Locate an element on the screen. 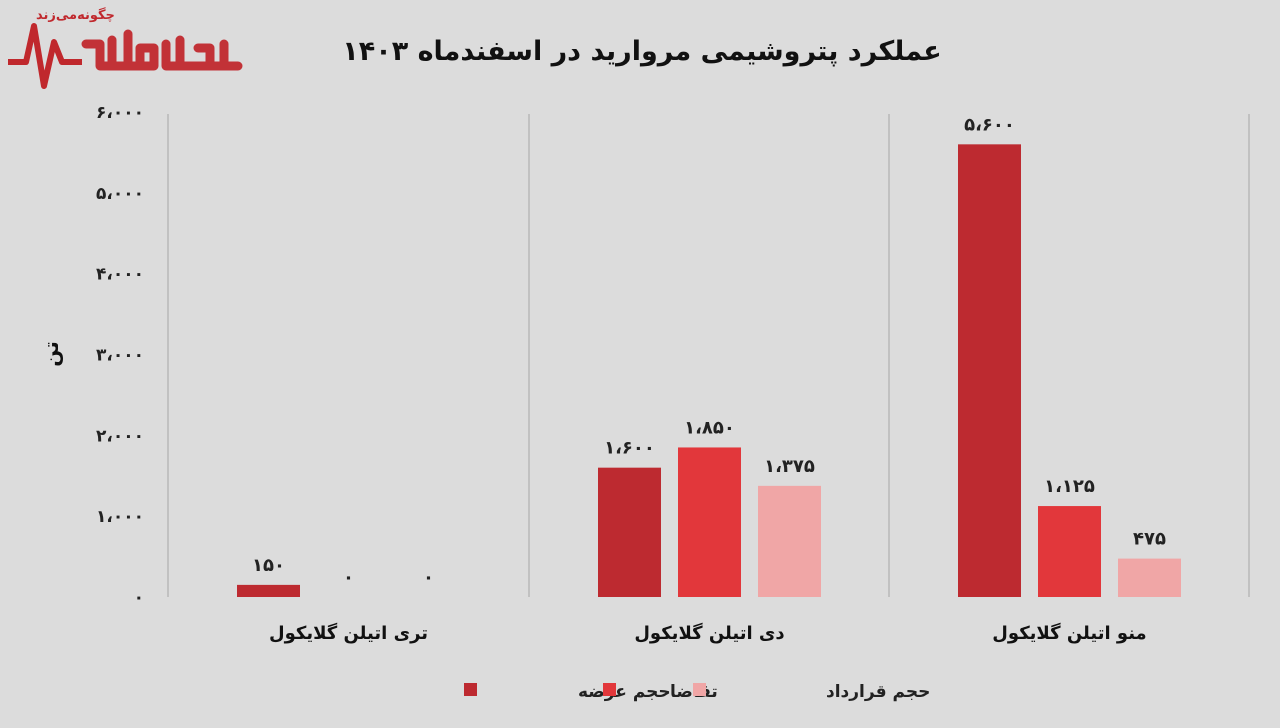 This screenshot has height=728, width=1280. chart-title: عملکرد پتروشیمی مروارید در اسفندماه ۱۴۰۳ is located at coordinates (641, 51).